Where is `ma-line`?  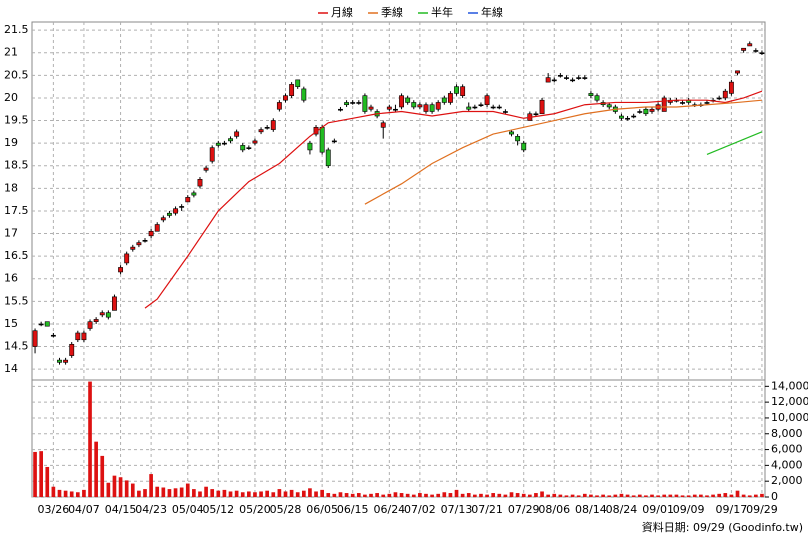
ma-line is located at coordinates (734, 143).